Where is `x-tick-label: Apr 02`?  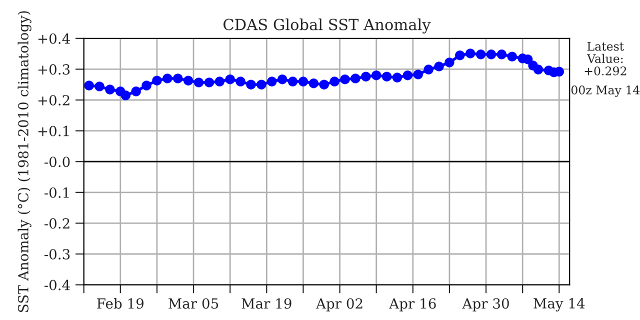 x-tick-label: Apr 02 is located at coordinates (339, 305).